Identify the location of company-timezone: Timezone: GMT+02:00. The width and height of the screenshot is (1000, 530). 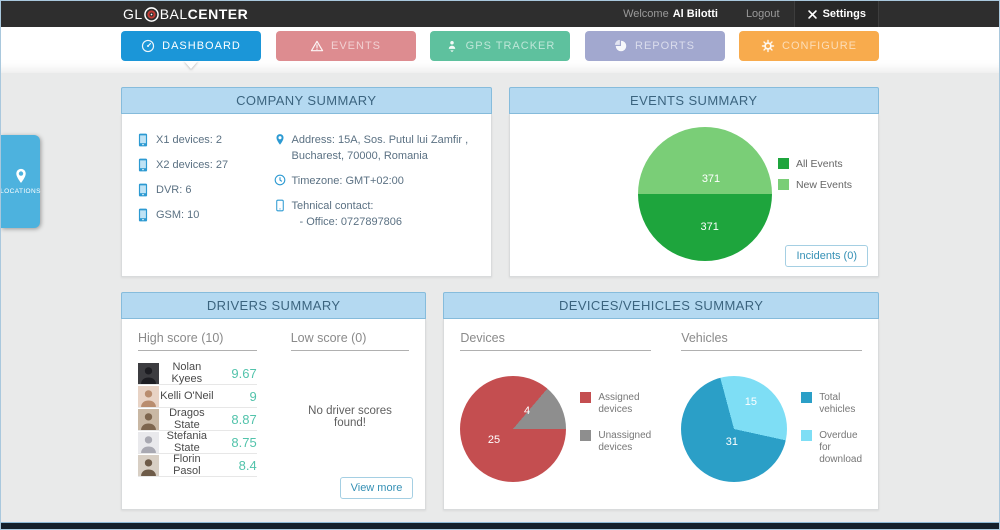
(375, 182).